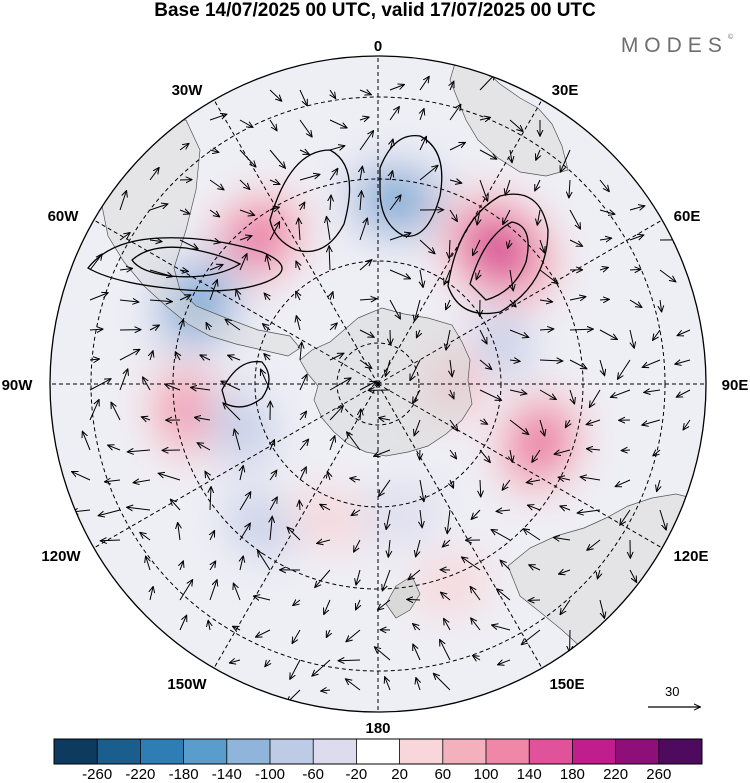  I want to click on colorbar-tick-label: -140, so click(226, 774).